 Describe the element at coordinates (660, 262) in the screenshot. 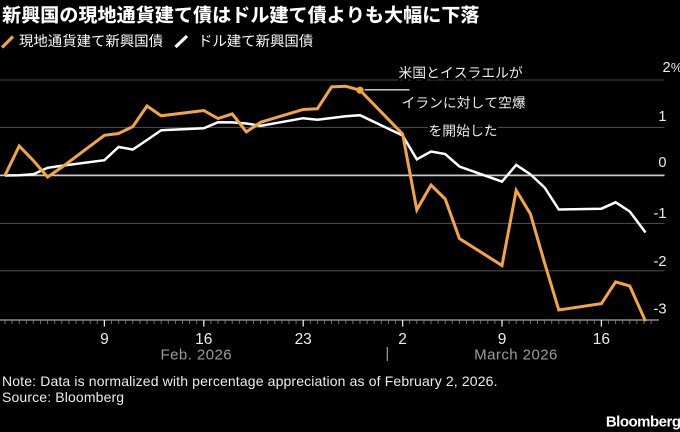

I see `svg-text: -2` at that location.